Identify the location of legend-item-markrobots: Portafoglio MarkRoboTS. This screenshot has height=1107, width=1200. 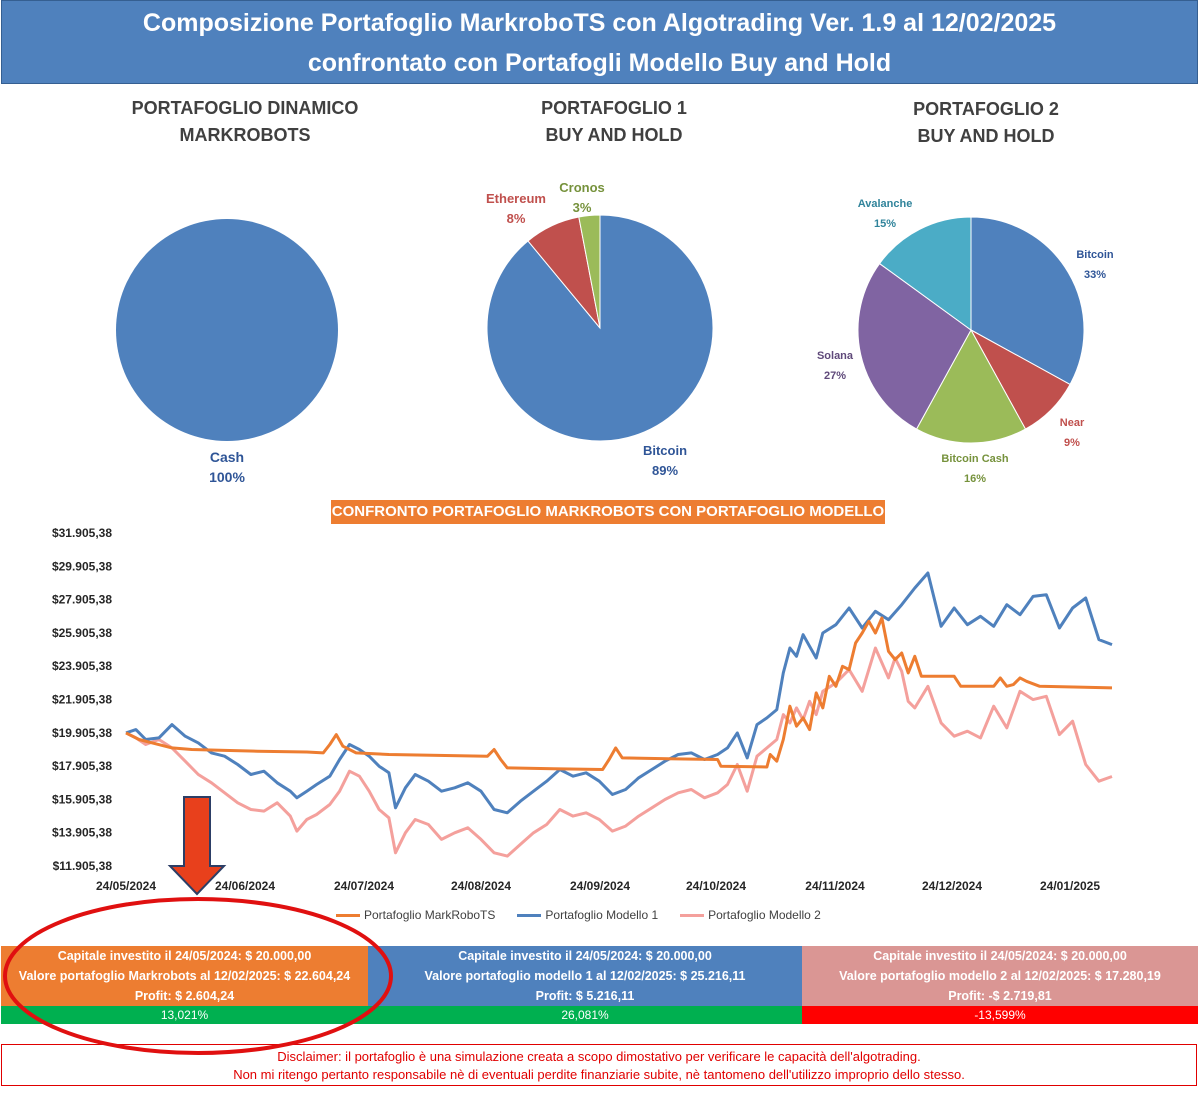
(415, 915).